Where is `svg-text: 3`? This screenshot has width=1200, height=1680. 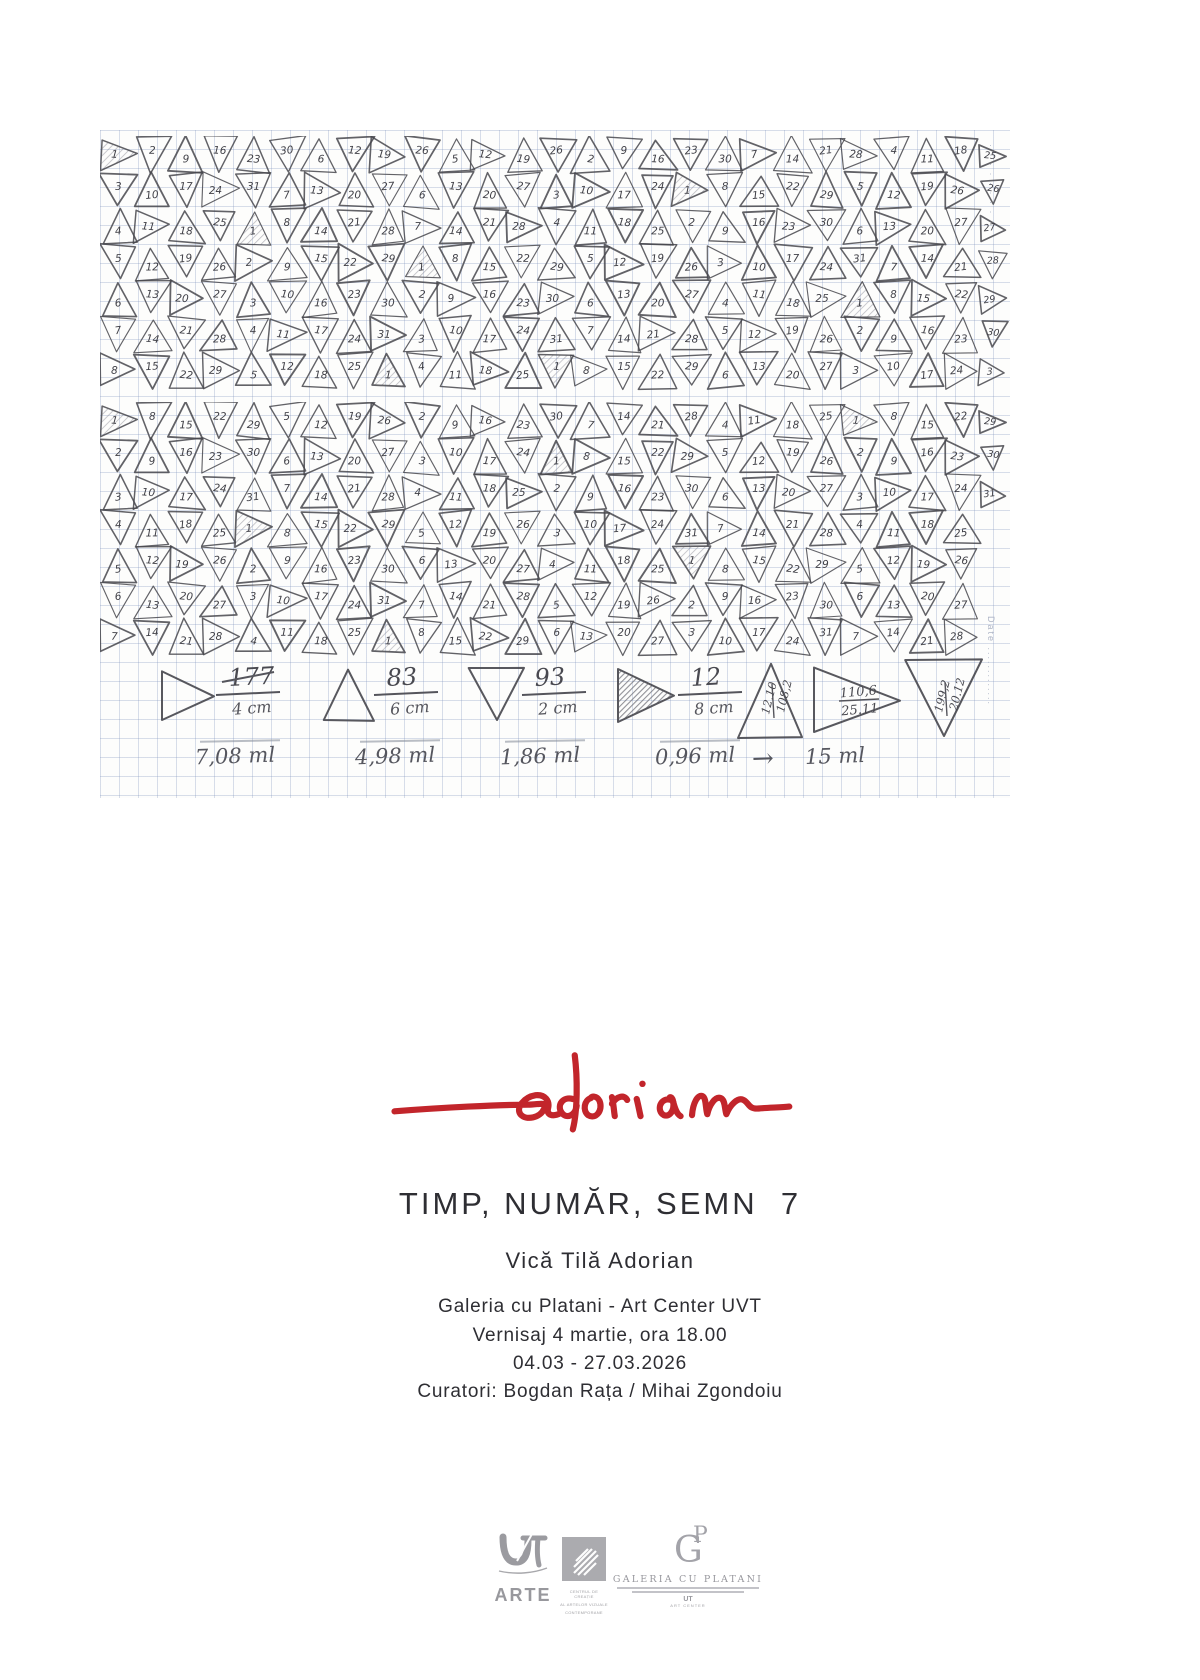 svg-text: 3 is located at coordinates (557, 195).